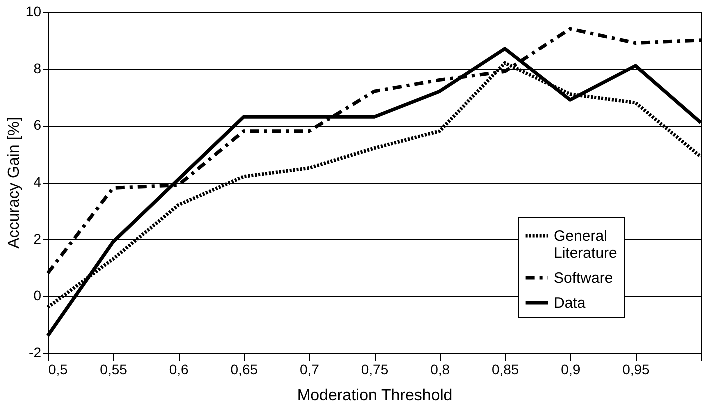 This screenshot has width=708, height=408. I want to click on x-tick-label: 0,5, so click(58, 370).